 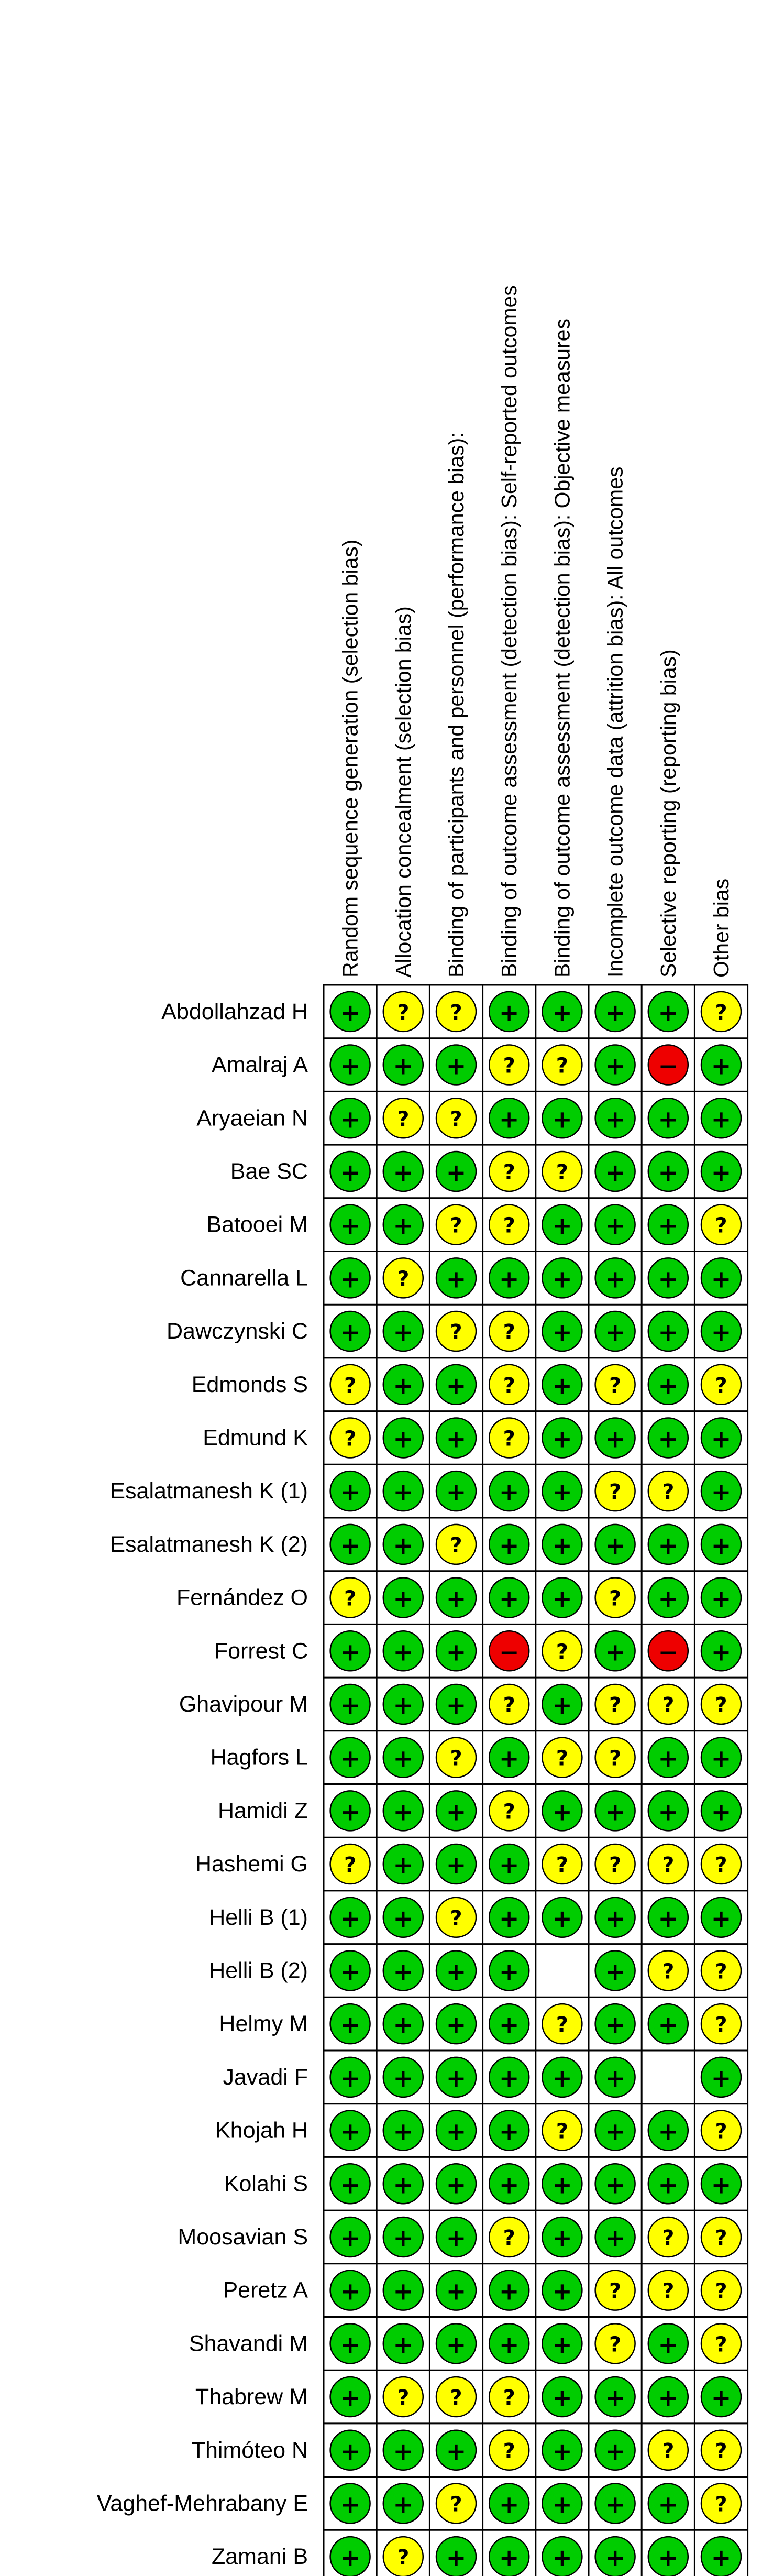 I want to click on study-label: Batooei M, so click(x=257, y=1224).